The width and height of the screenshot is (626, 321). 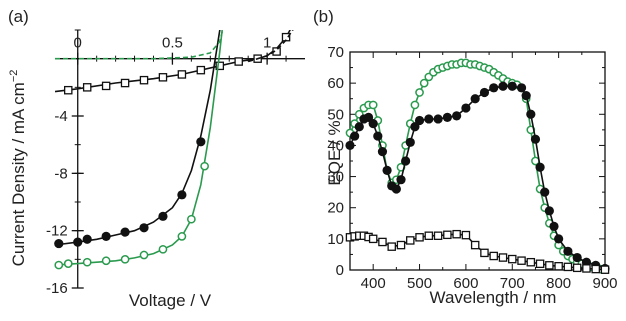 What do you see at coordinates (60, 173) in the screenshot?
I see `a-y-tick-label: -8` at bounding box center [60, 173].